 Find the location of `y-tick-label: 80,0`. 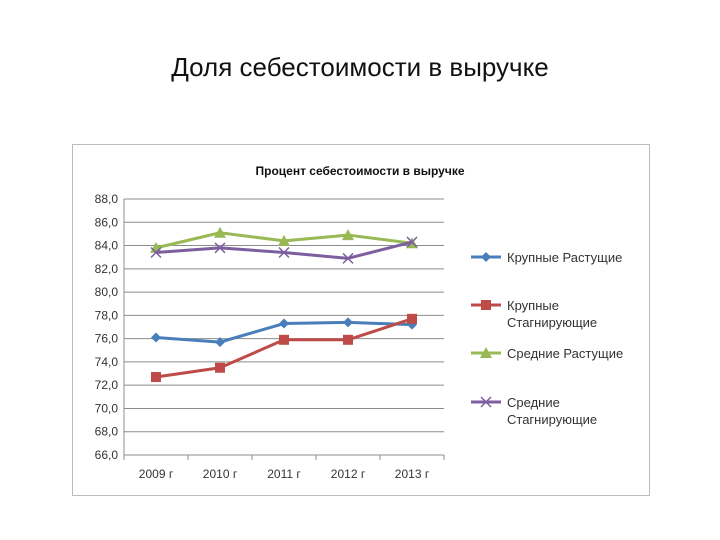

y-tick-label: 80,0 is located at coordinates (107, 292).